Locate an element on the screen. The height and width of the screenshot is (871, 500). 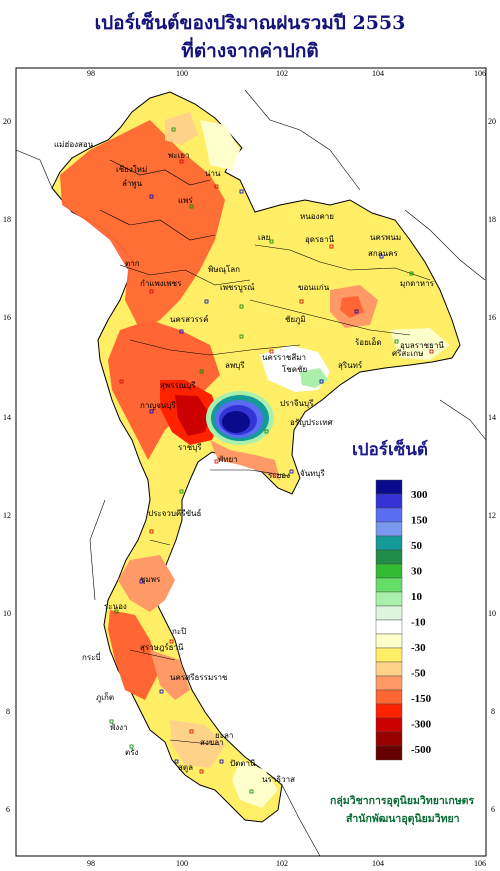
lat-tick: 6 is located at coordinates (8, 809).